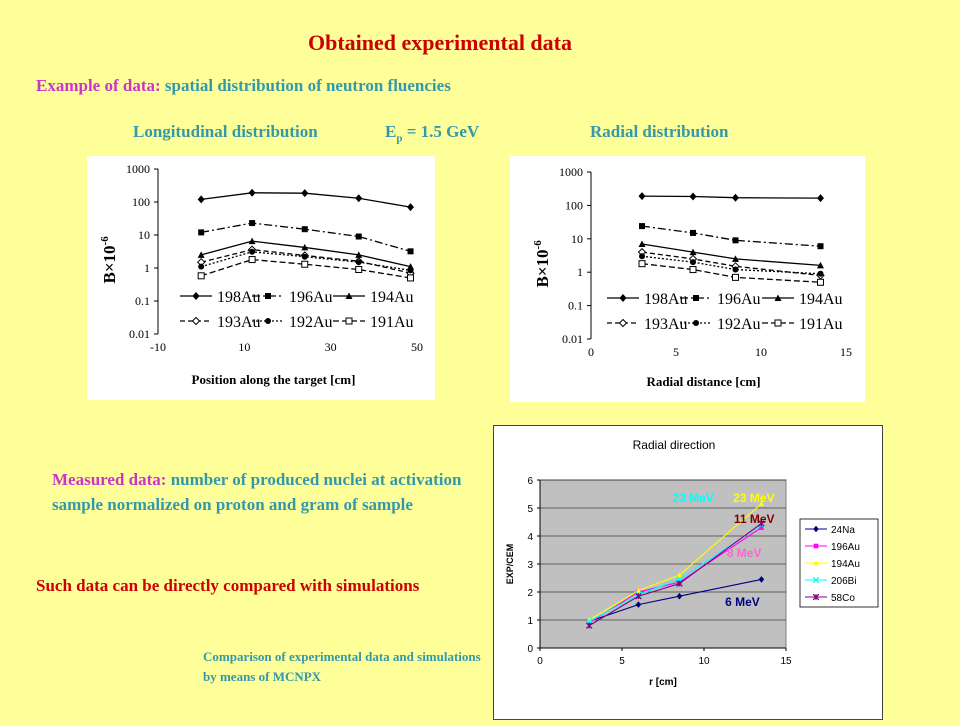 This screenshot has height=726, width=960. Describe the element at coordinates (674, 445) in the screenshot. I see `chart-title: Radial direction` at that location.